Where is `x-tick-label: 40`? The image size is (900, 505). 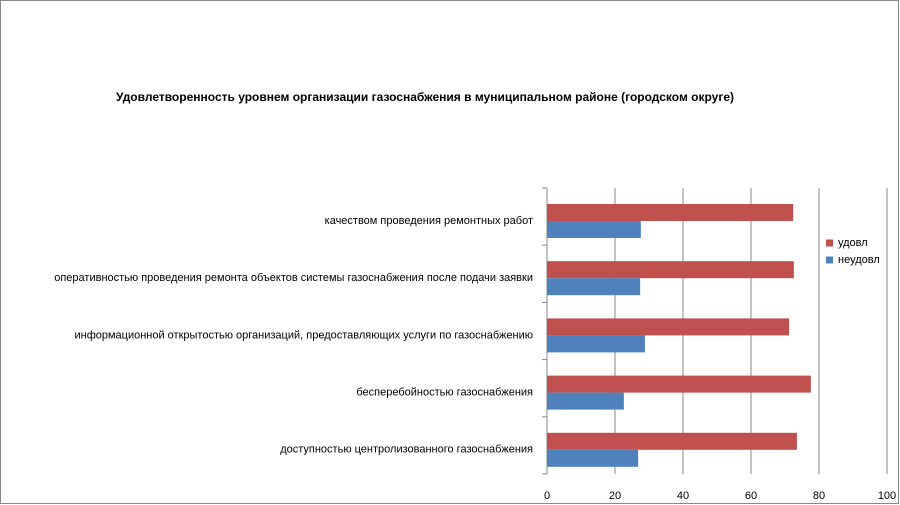
x-tick-label: 40 is located at coordinates (683, 496).